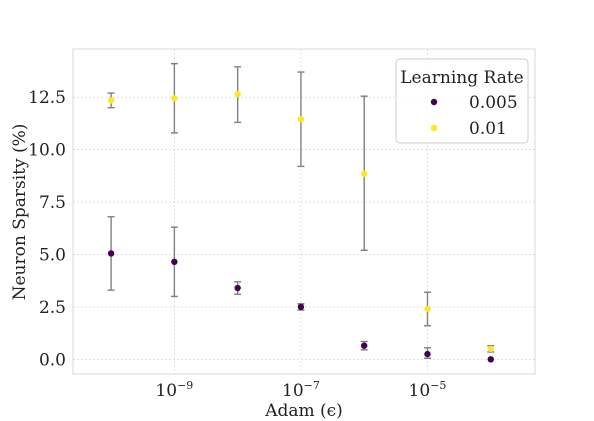  Describe the element at coordinates (47, 151) in the screenshot. I see `y-tick-label: 10.0` at that location.